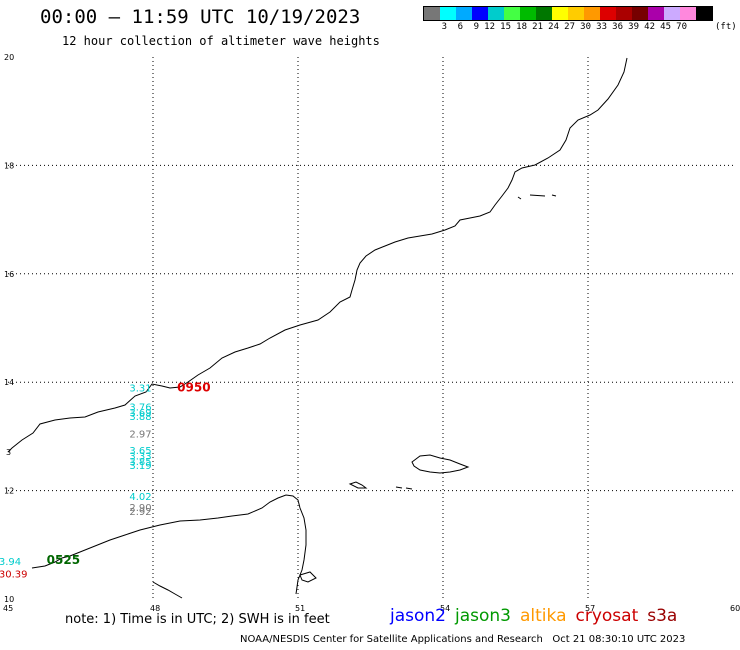 The image size is (740, 650). What do you see at coordinates (200, 17) in the screenshot?
I see `map-title: 00:00 – 11:59 UTC 10/19/2023` at bounding box center [200, 17].